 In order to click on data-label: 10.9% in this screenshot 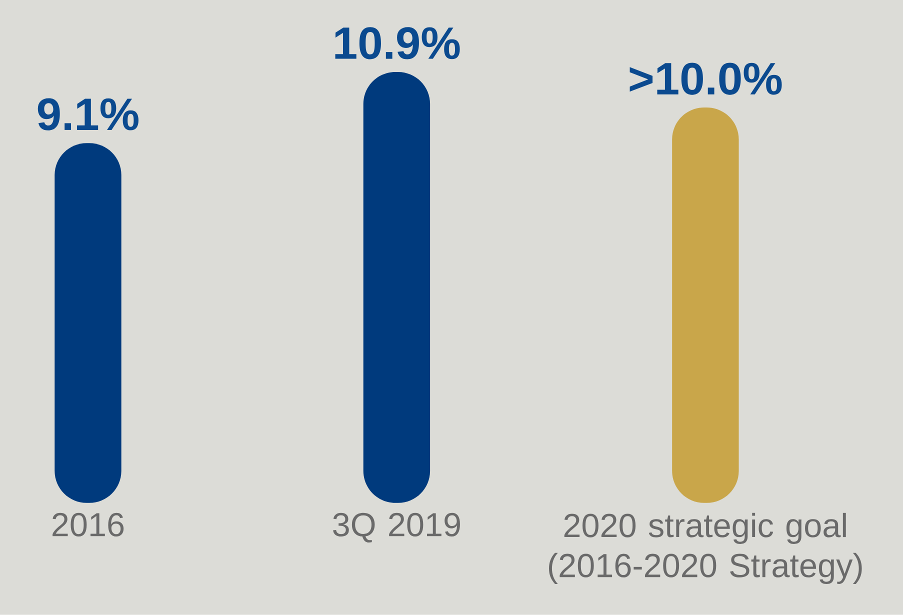, I will do `click(397, 43)`.